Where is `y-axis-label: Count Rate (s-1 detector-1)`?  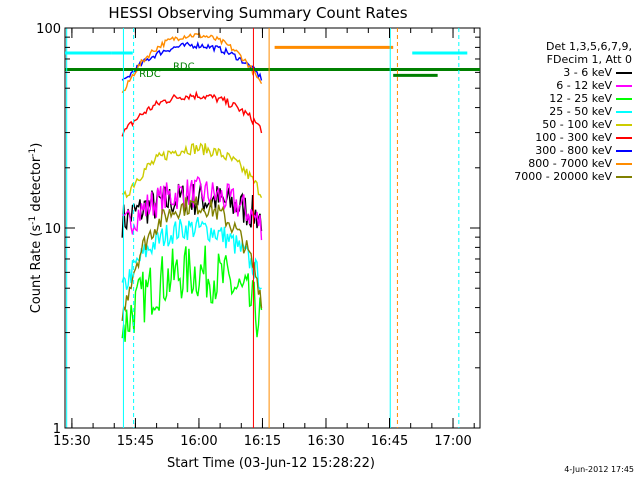 y-axis-label: Count Rate (s-1 detector-1) is located at coordinates (36, 228).